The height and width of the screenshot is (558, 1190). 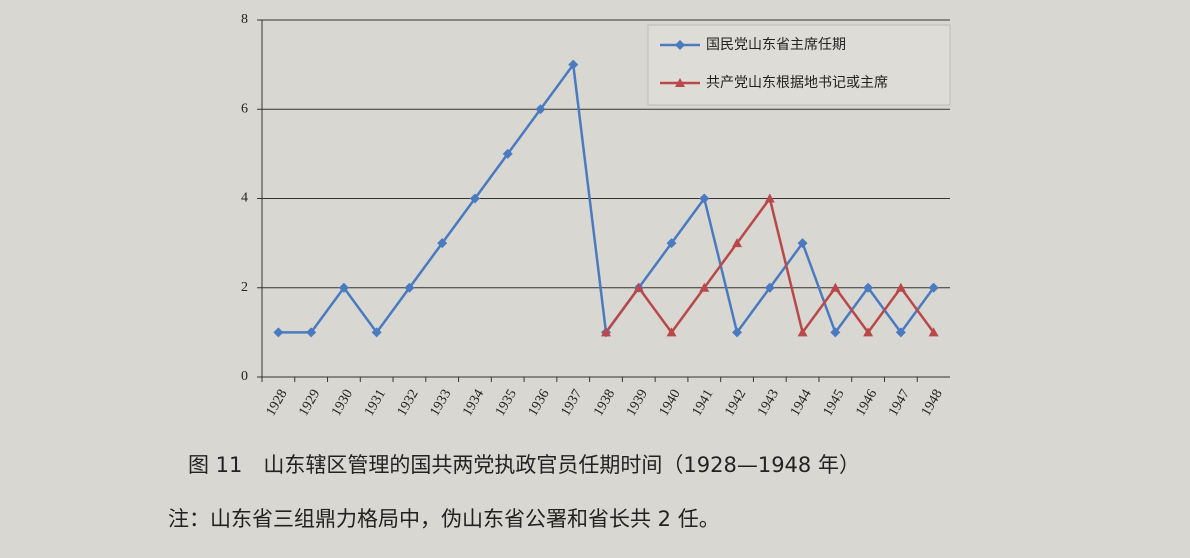 I want to click on y-tick-label: 8, so click(x=244, y=19).